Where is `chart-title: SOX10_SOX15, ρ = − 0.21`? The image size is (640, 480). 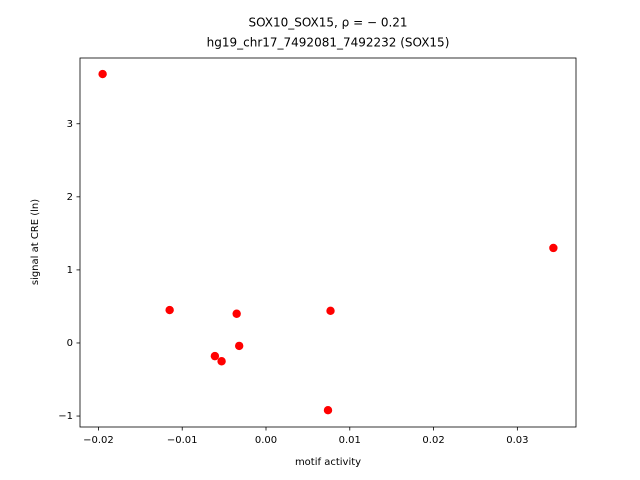
chart-title: SOX10_SOX15, ρ = − 0.21 is located at coordinates (327, 23).